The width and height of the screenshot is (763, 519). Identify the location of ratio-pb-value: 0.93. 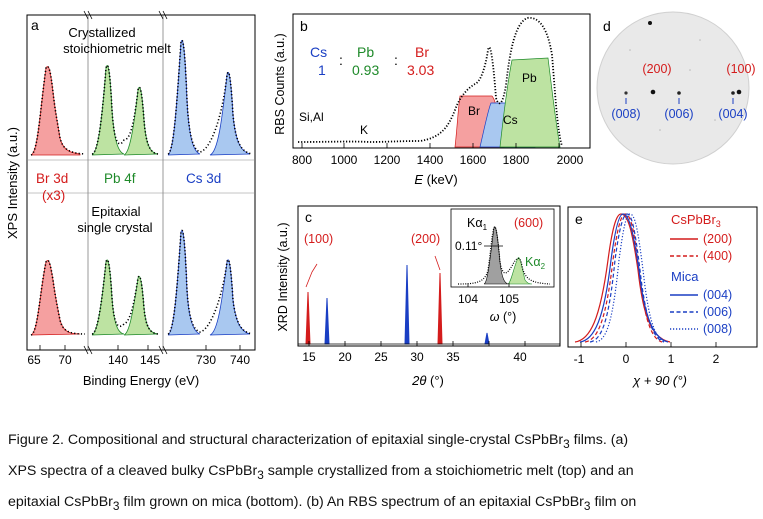
(365, 70).